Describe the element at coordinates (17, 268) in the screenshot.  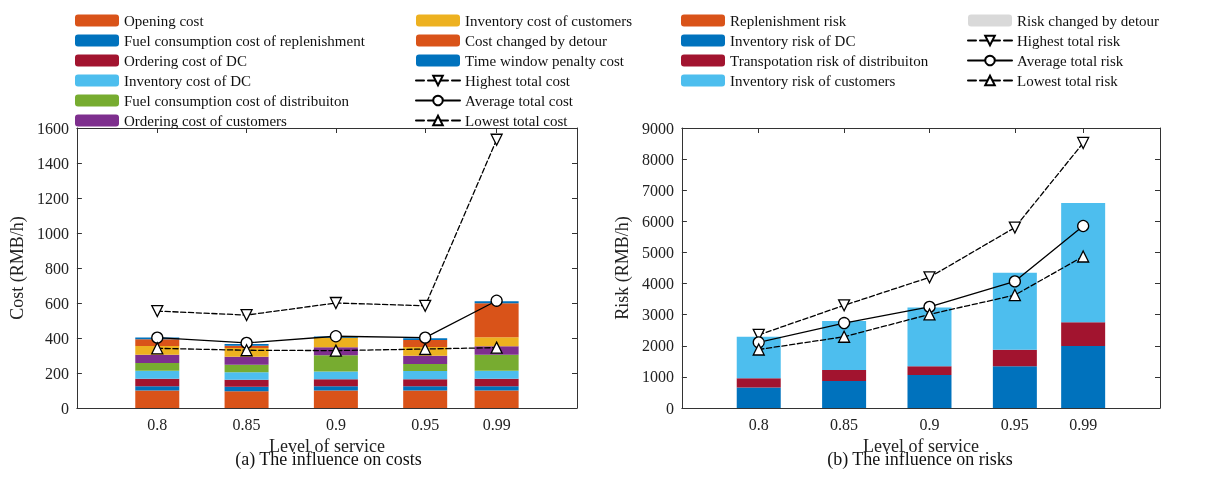
I see `y-axis-title: Cost (RMB/h)` at that location.